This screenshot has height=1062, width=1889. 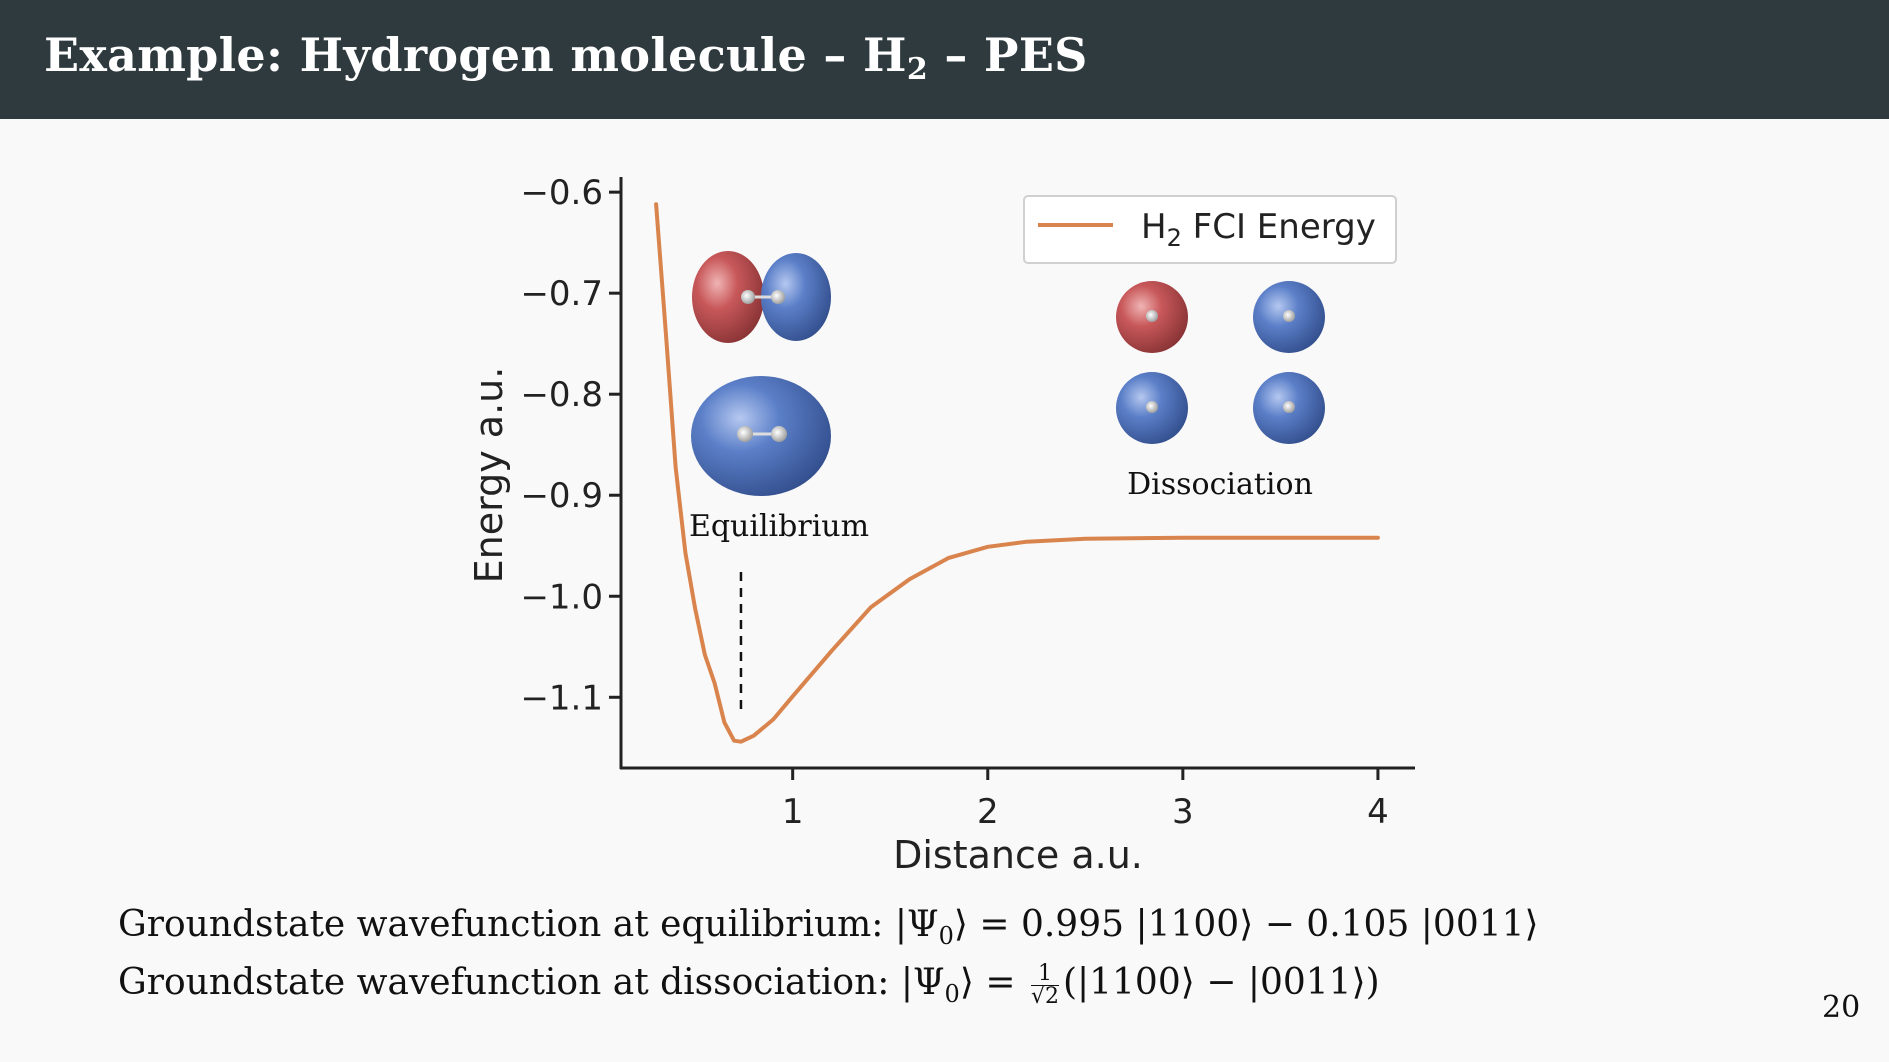 What do you see at coordinates (1044, 974) in the screenshot?
I see `fraction-numerator: 1` at bounding box center [1044, 974].